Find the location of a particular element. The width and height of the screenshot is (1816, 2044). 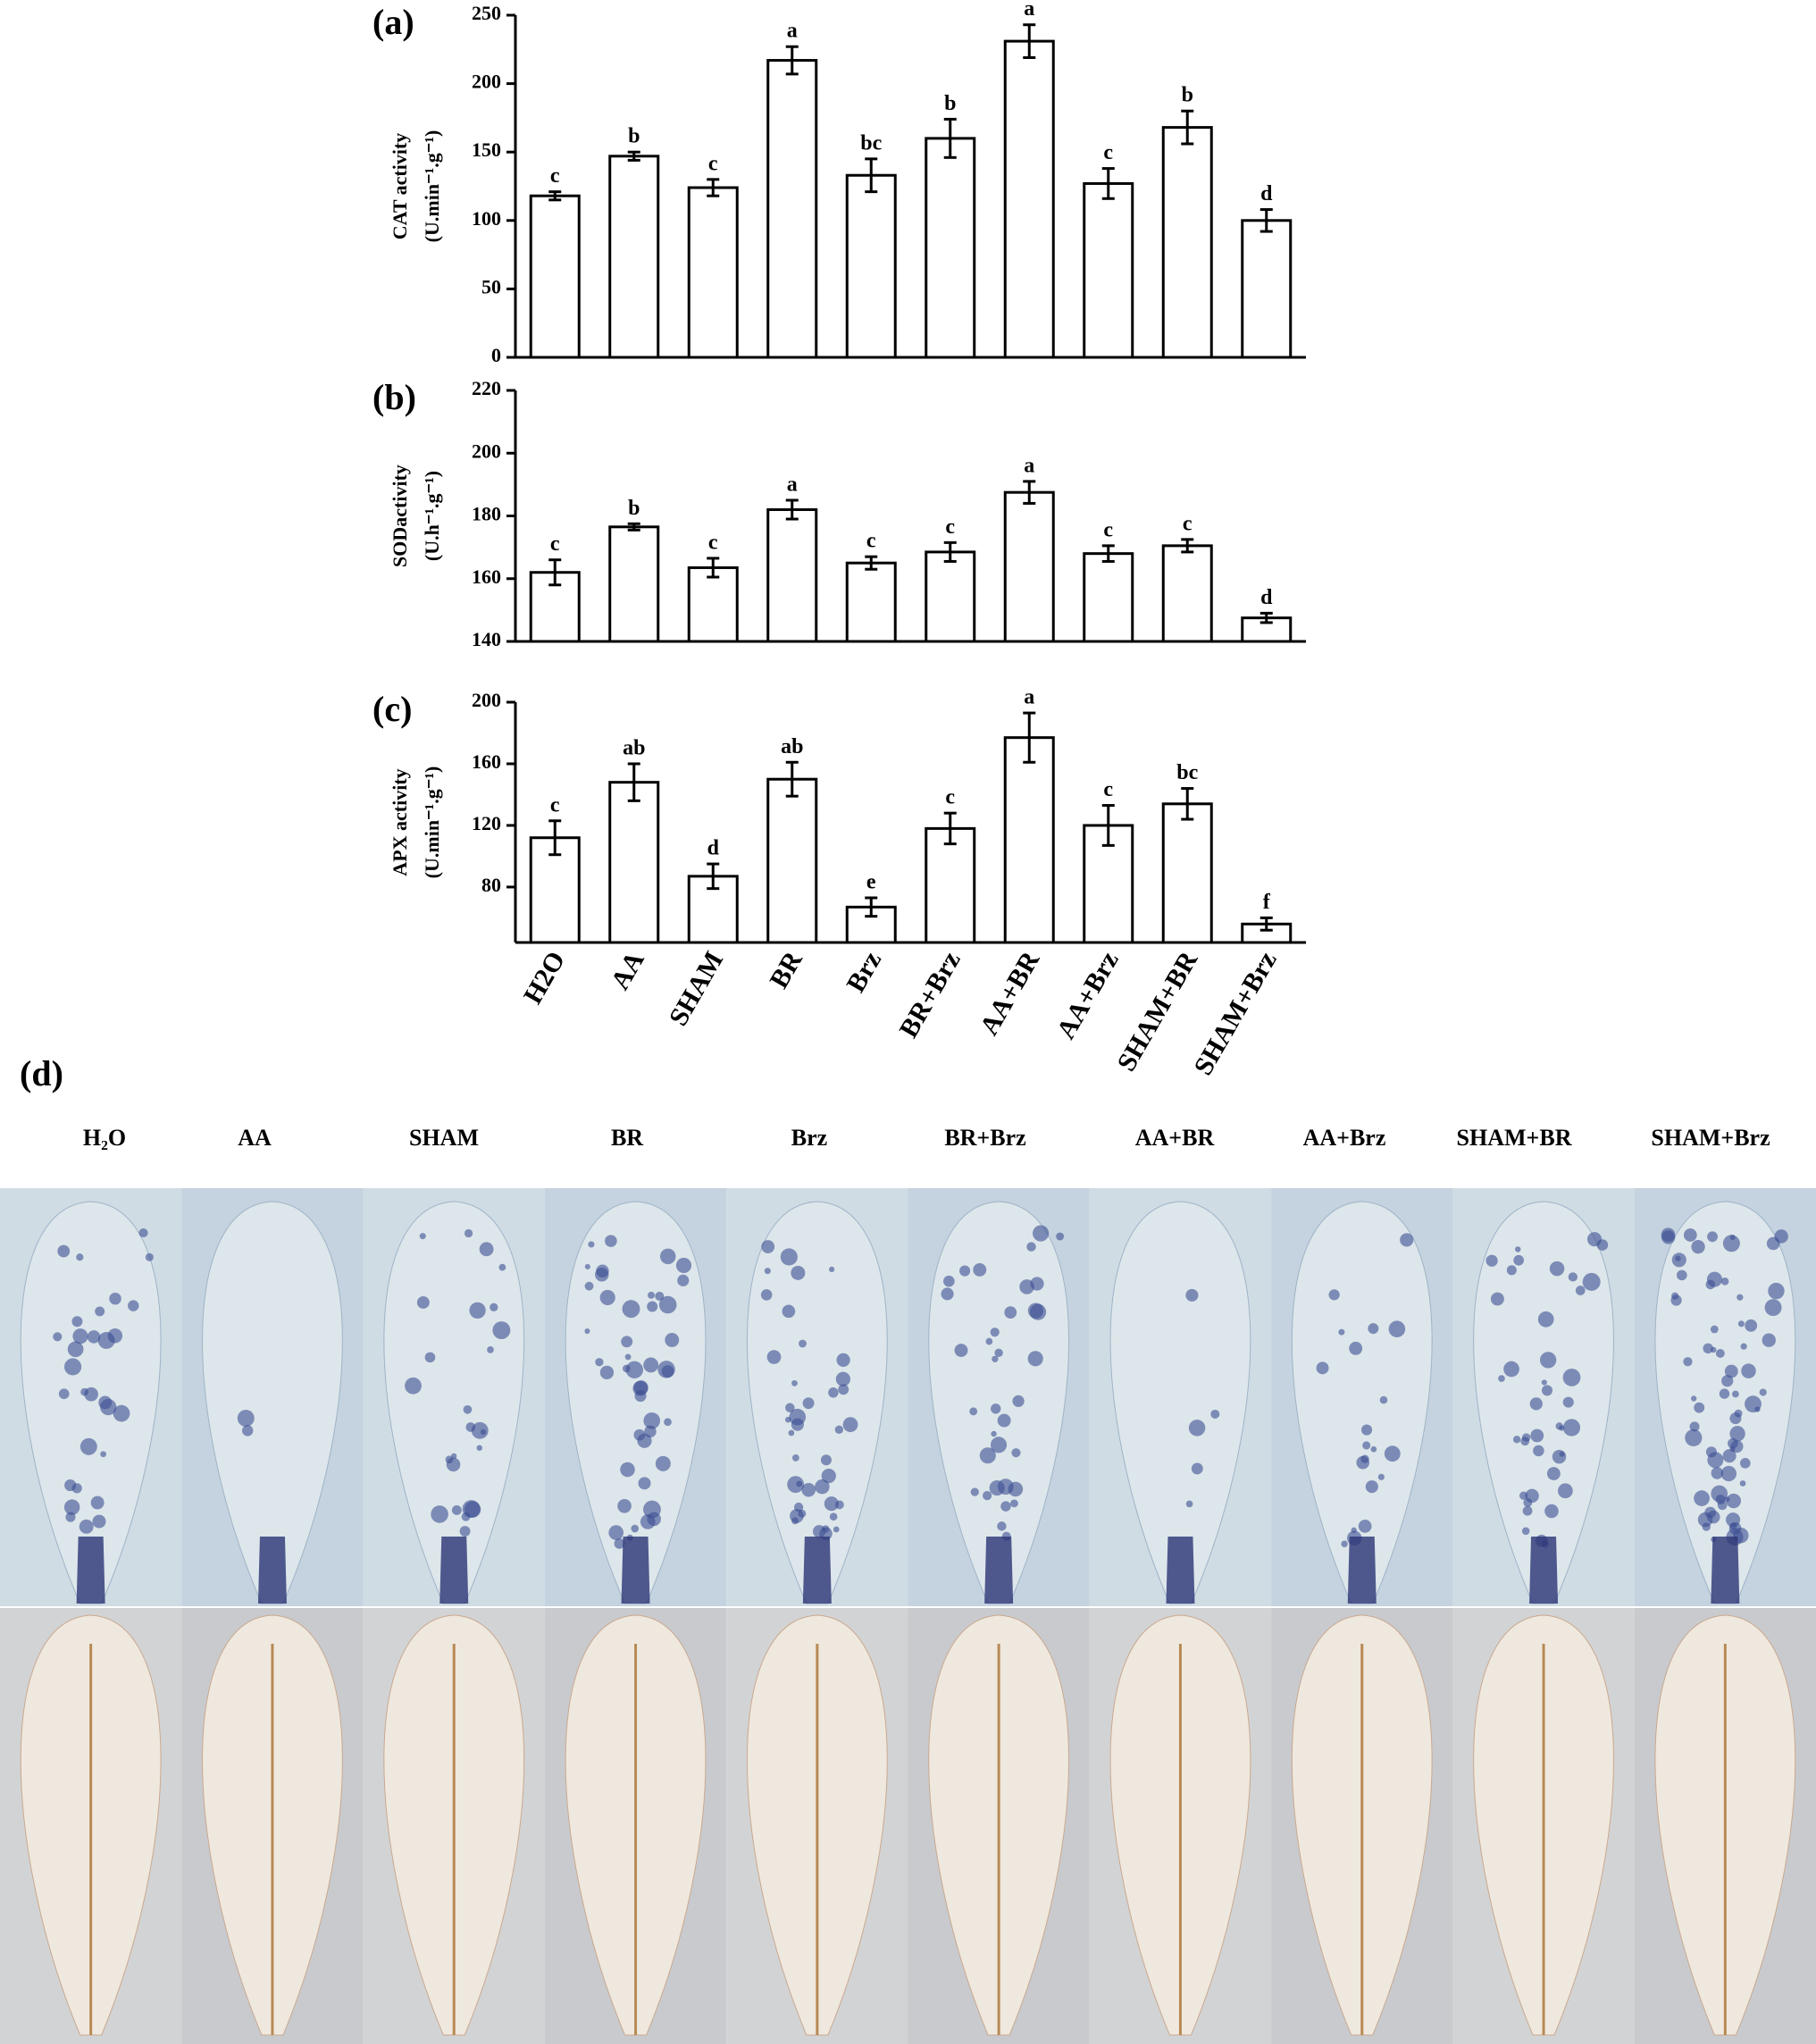

y-axis-label: CAT activity is located at coordinates (400, 186).